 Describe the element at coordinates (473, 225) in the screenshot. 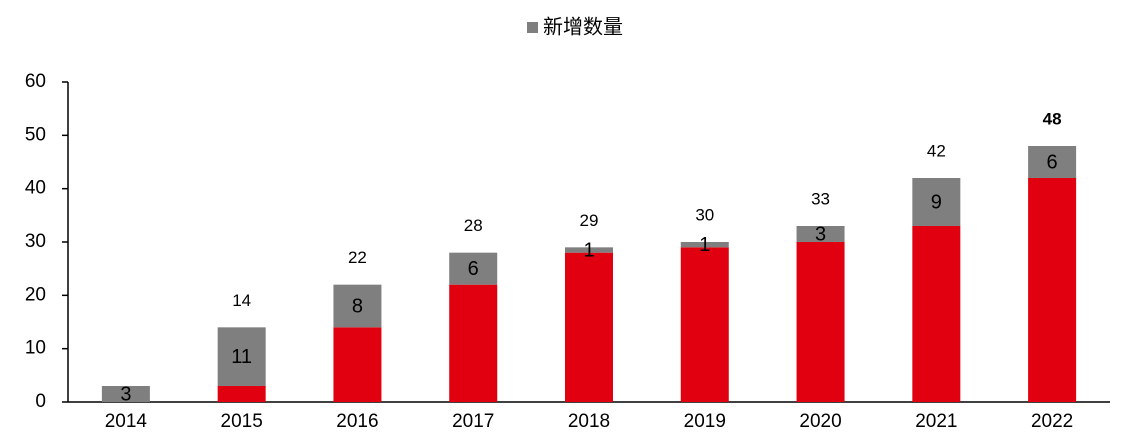

I see `total-label: 28` at that location.